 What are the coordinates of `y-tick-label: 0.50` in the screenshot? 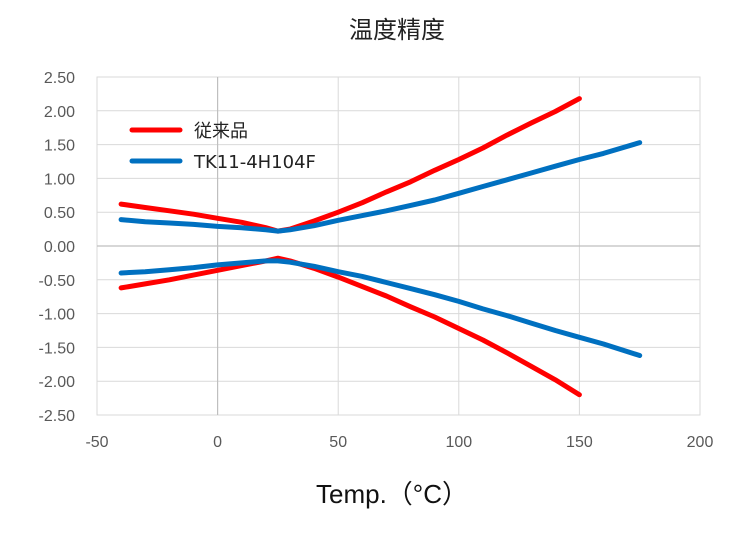 It's located at (59, 213).